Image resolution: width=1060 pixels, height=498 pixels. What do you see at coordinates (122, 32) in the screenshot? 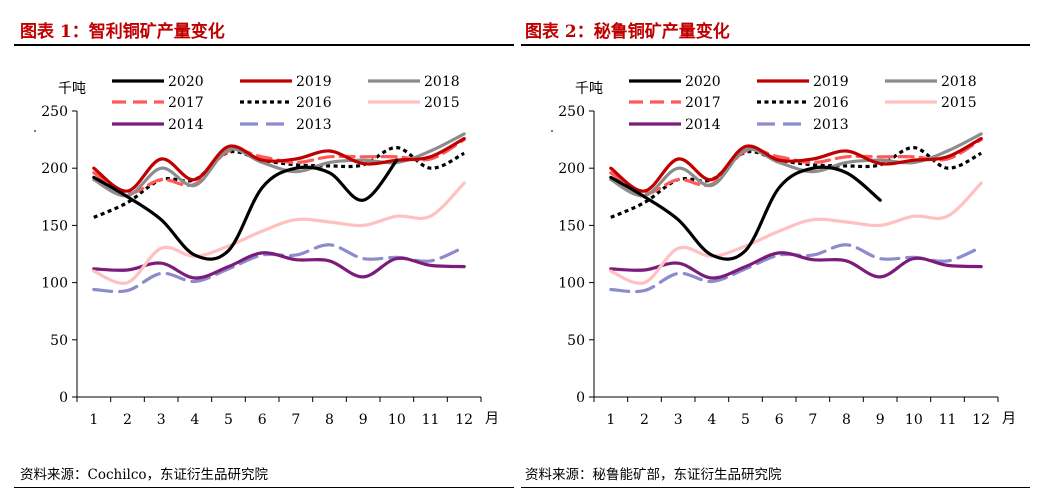
I see `chart-title: 图表 1：智利铜矿产量变化` at bounding box center [122, 32].